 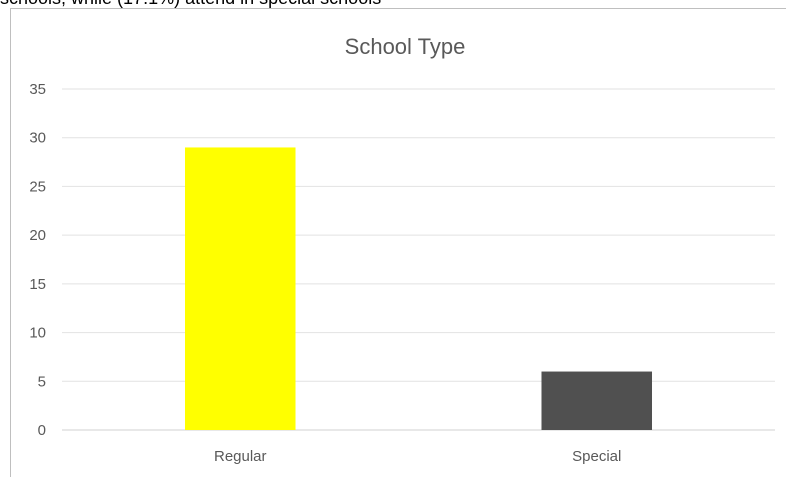 I want to click on y-tick-label: 20, so click(x=37, y=235).